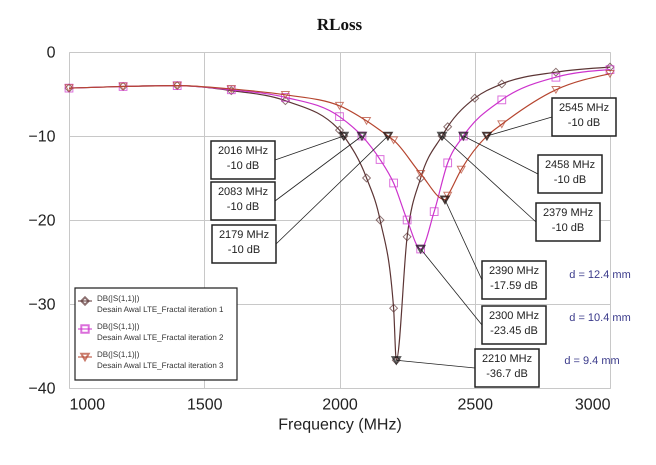  What do you see at coordinates (160, 304) in the screenshot?
I see `legend-label: DB(|S(1,1)|) Desain Awal LTE_Fractal iteration 1` at bounding box center [160, 304].